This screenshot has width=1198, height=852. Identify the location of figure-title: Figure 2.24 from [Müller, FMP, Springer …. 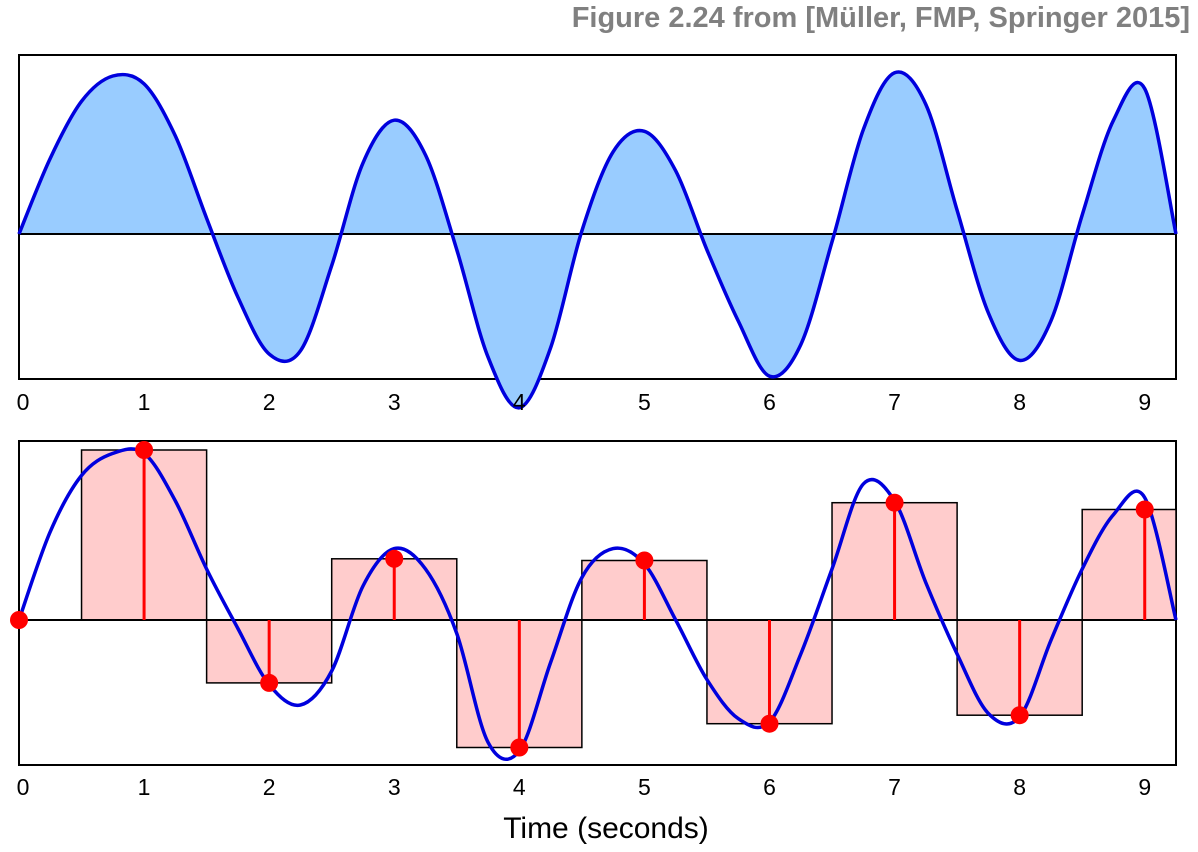
(880, 18).